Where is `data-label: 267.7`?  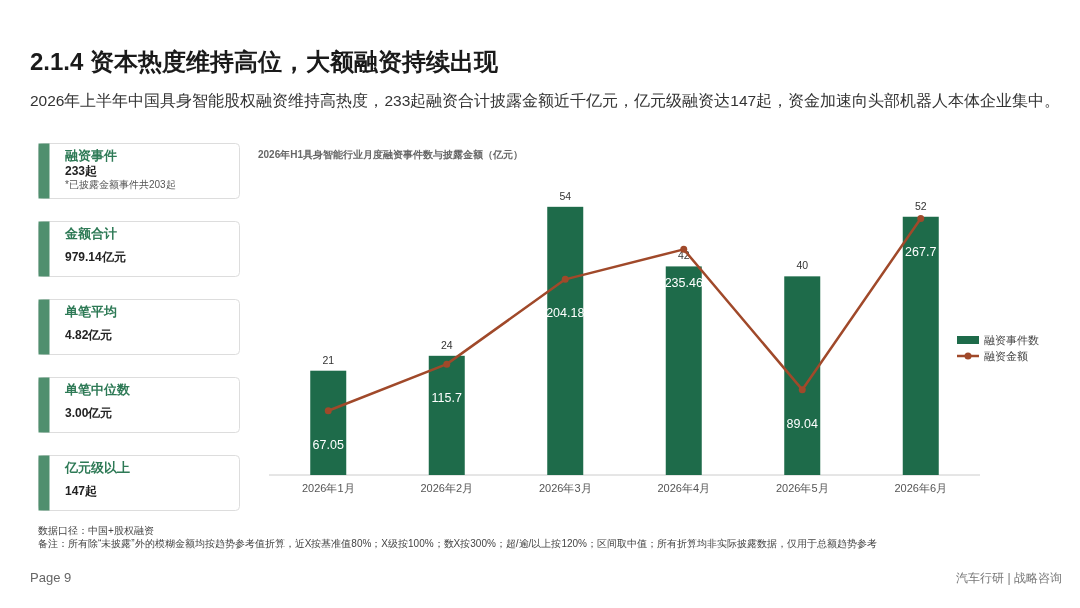 data-label: 267.7 is located at coordinates (921, 252).